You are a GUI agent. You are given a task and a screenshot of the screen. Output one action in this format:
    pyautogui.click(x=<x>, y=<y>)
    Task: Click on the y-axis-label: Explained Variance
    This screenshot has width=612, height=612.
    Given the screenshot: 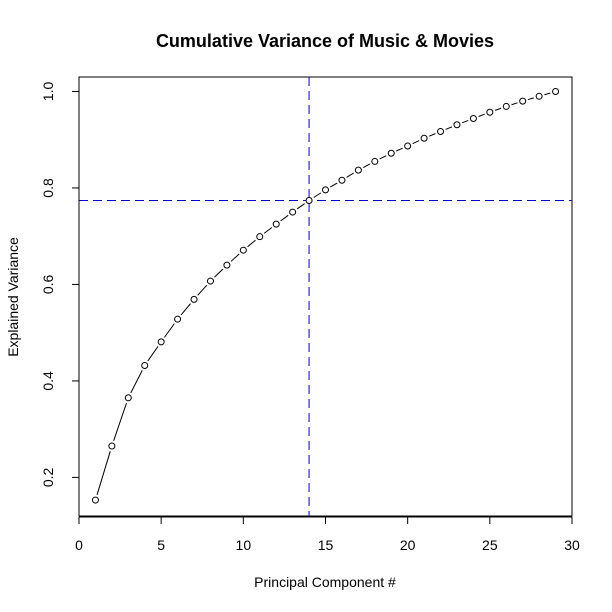 What is the action you would take?
    pyautogui.click(x=13, y=297)
    